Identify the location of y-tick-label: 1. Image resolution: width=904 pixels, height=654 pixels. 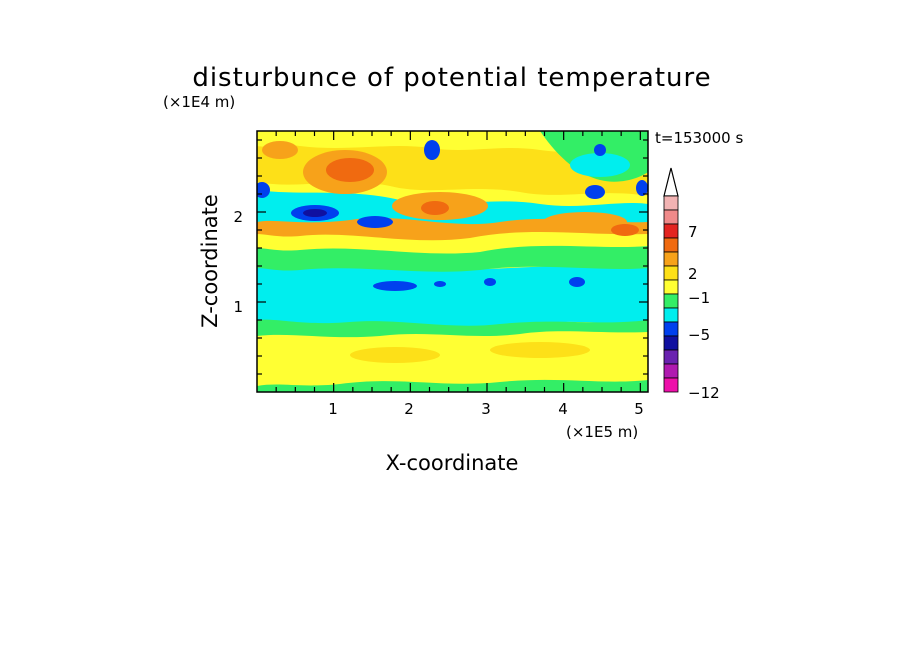
(238, 307).